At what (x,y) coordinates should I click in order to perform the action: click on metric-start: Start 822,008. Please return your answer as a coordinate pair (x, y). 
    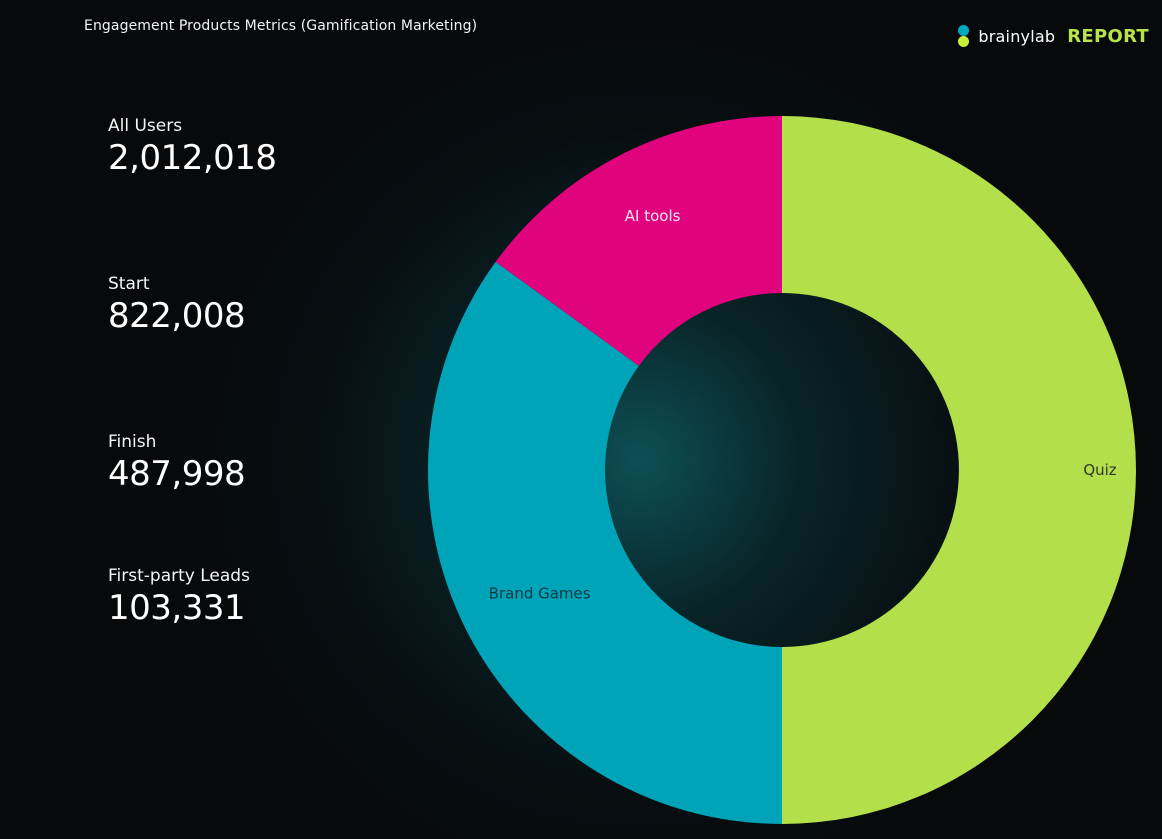
    Looking at the image, I should click on (177, 305).